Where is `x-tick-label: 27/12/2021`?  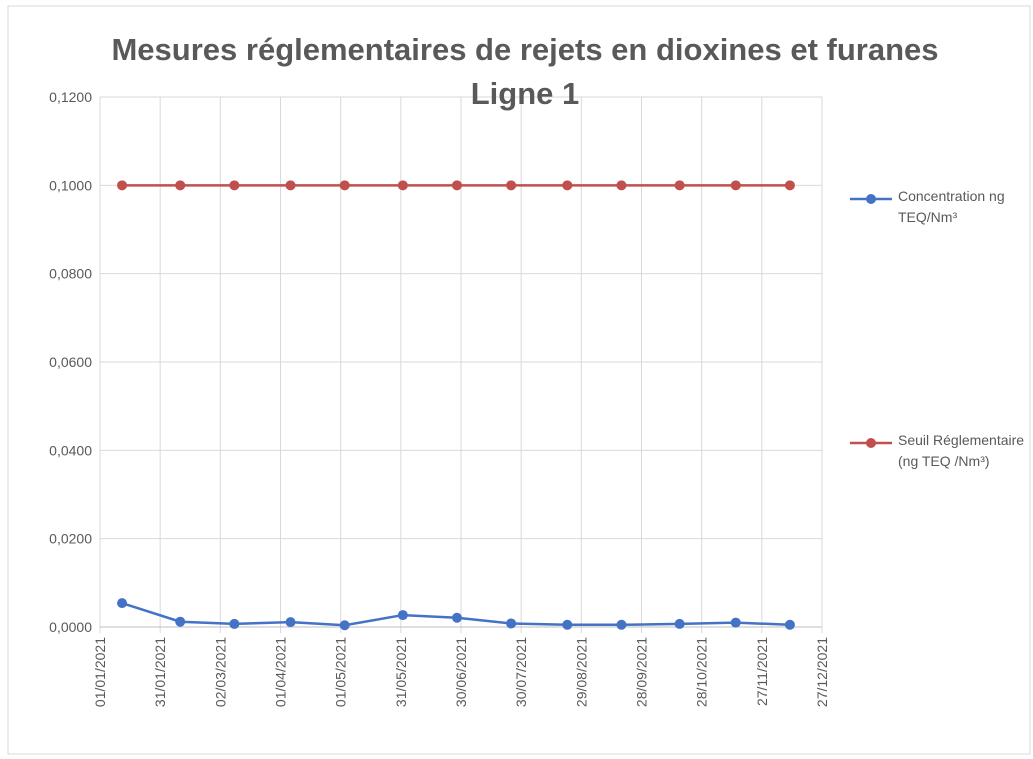 x-tick-label: 27/12/2021 is located at coordinates (822, 672).